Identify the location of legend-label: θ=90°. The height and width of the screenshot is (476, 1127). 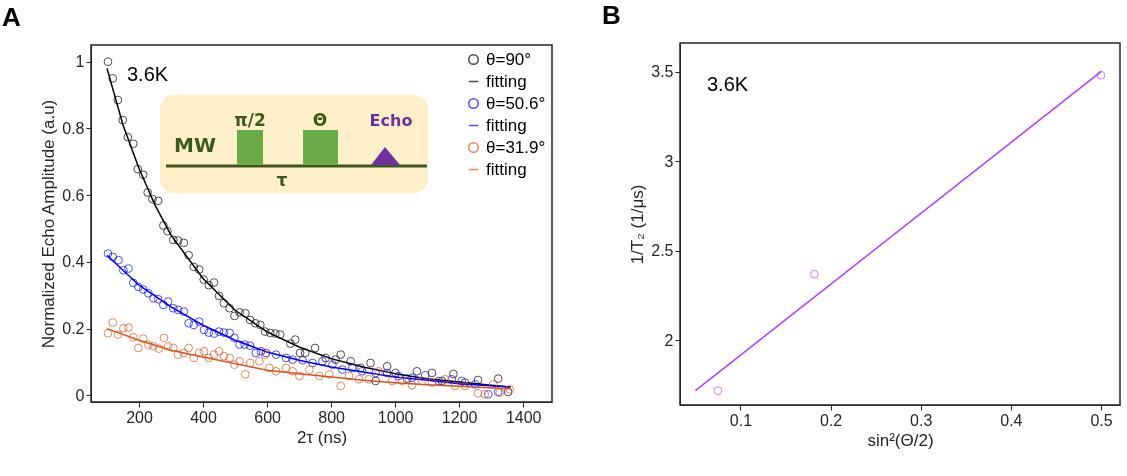
(509, 59).